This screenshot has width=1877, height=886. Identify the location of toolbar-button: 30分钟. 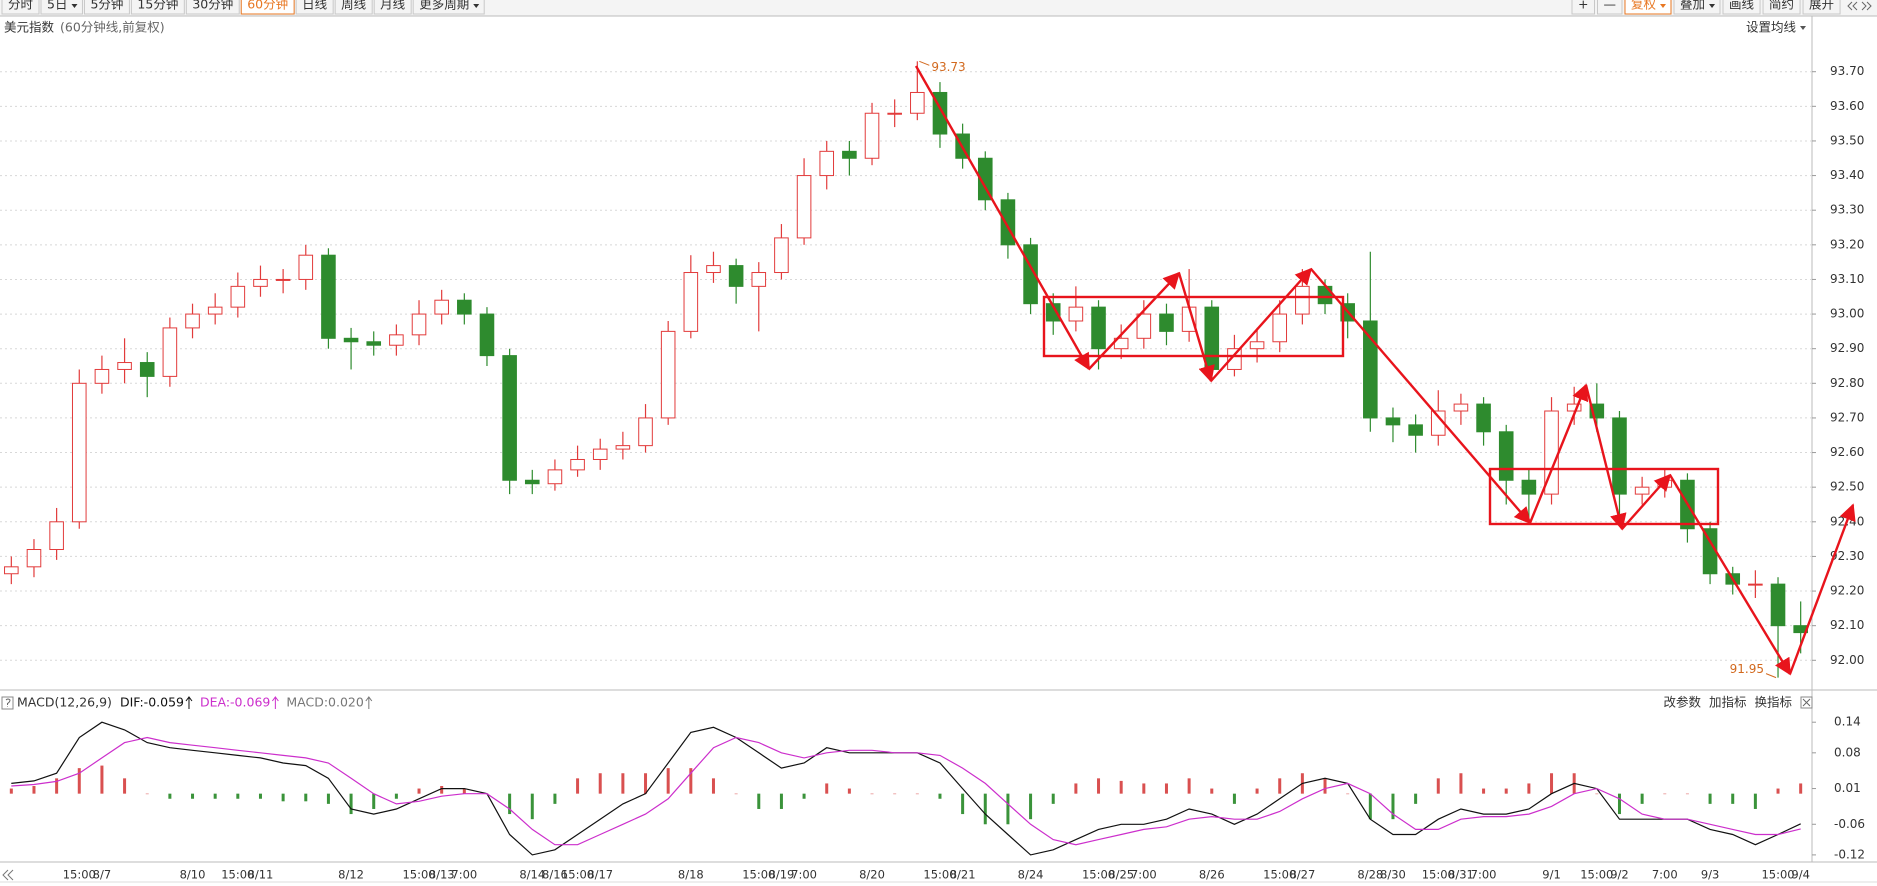
(212, 6).